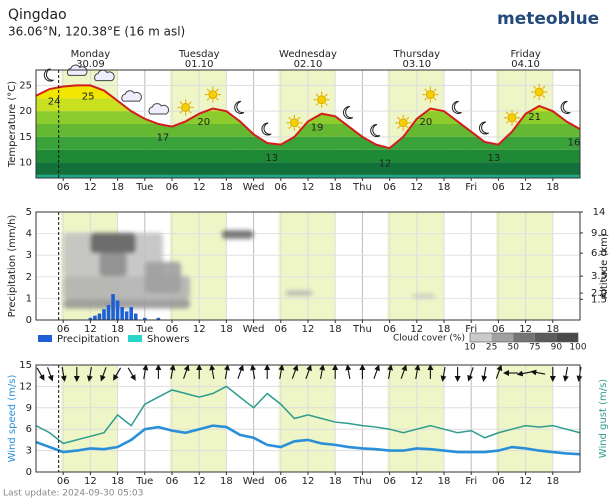 The width and height of the screenshot is (611, 504). I want to click on last-update: Last update: 2024-09-30 05:03, so click(73, 494).